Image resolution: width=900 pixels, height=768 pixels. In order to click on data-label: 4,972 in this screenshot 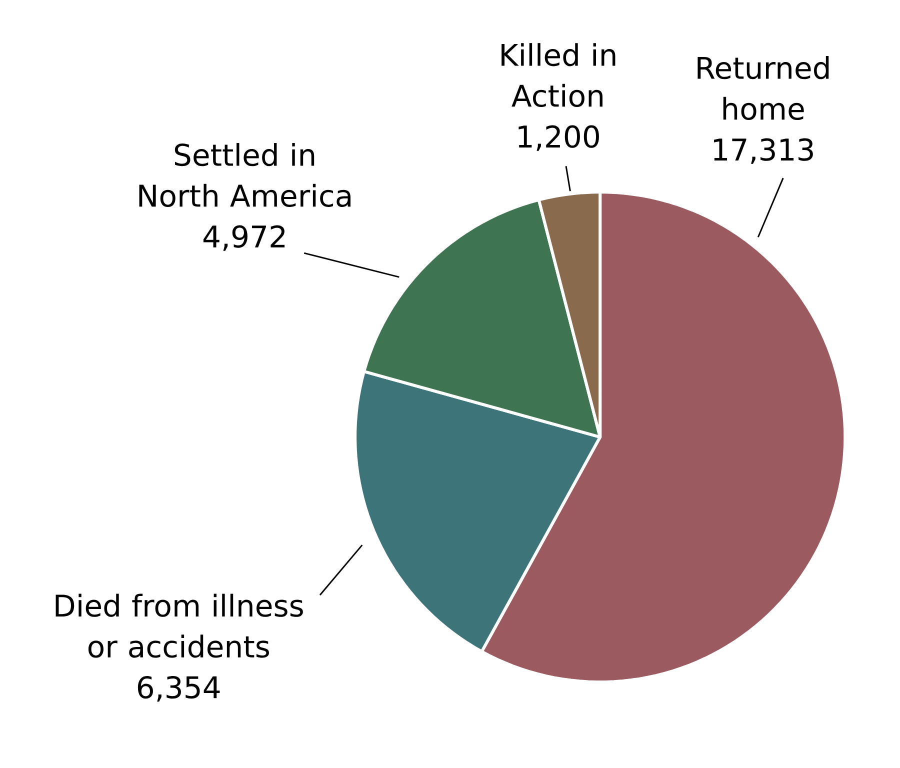, I will do `click(244, 238)`.